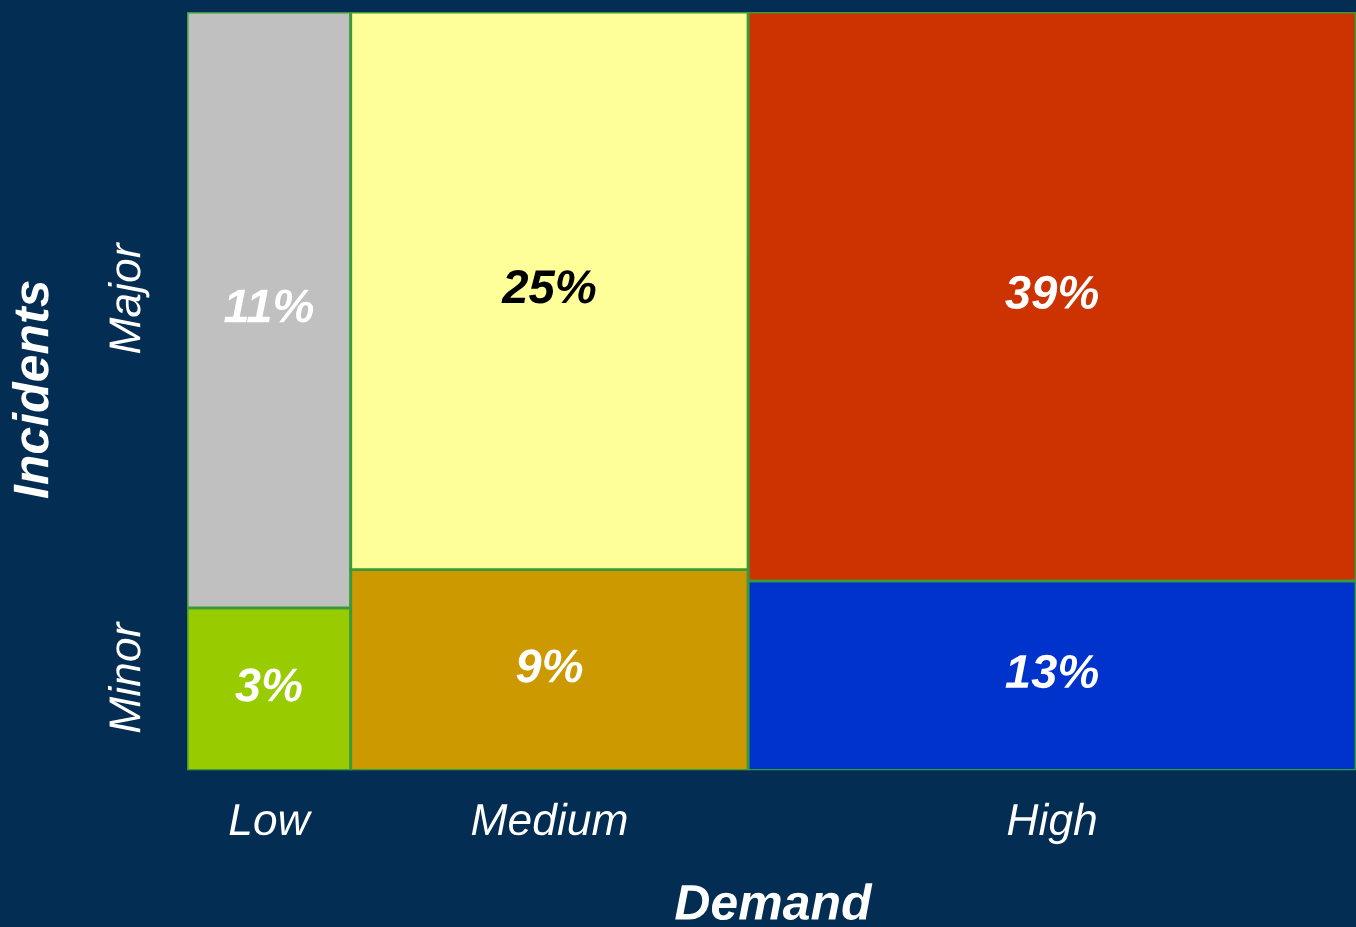 This screenshot has height=927, width=1356. Describe the element at coordinates (549, 666) in the screenshot. I see `data-label: 9%` at that location.